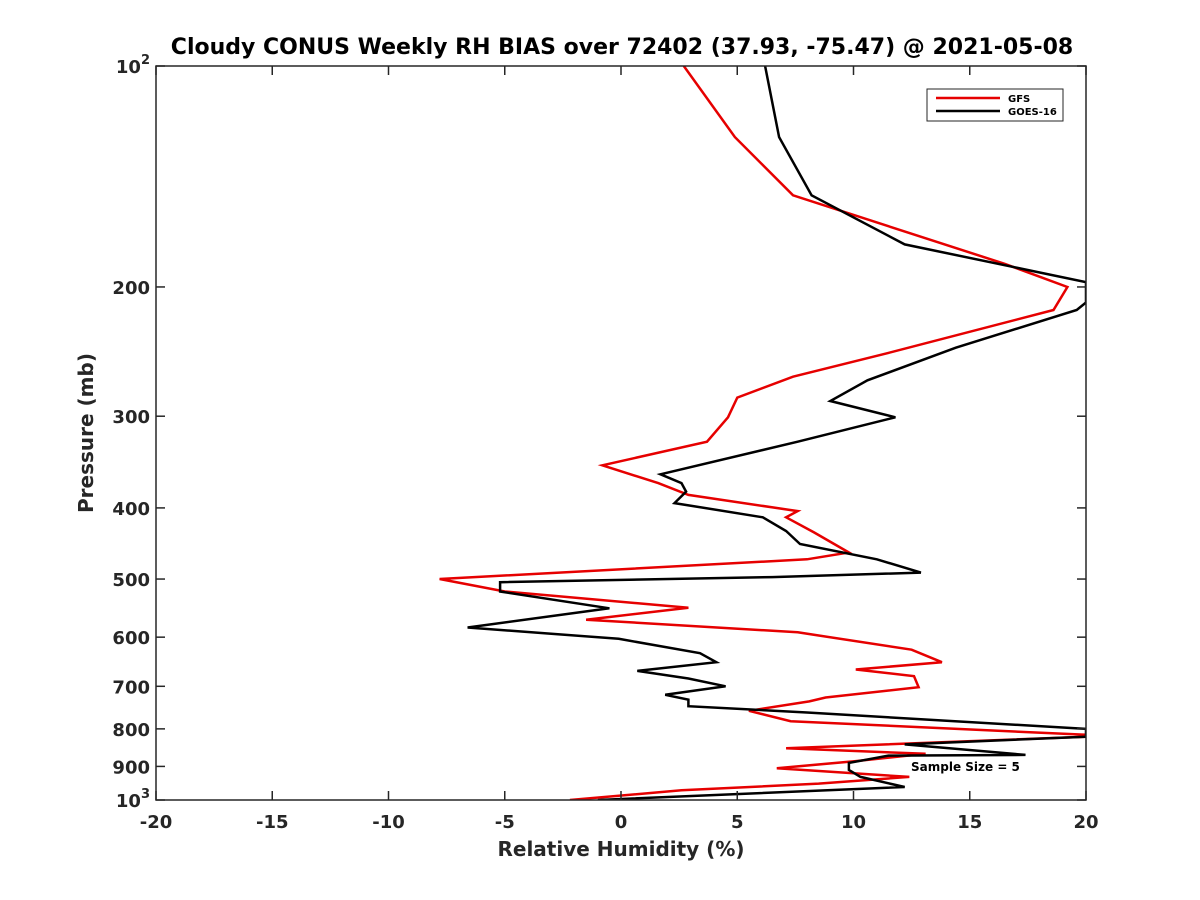 This screenshot has width=1200, height=900. I want to click on legend: GFS GOES-16, so click(995, 105).